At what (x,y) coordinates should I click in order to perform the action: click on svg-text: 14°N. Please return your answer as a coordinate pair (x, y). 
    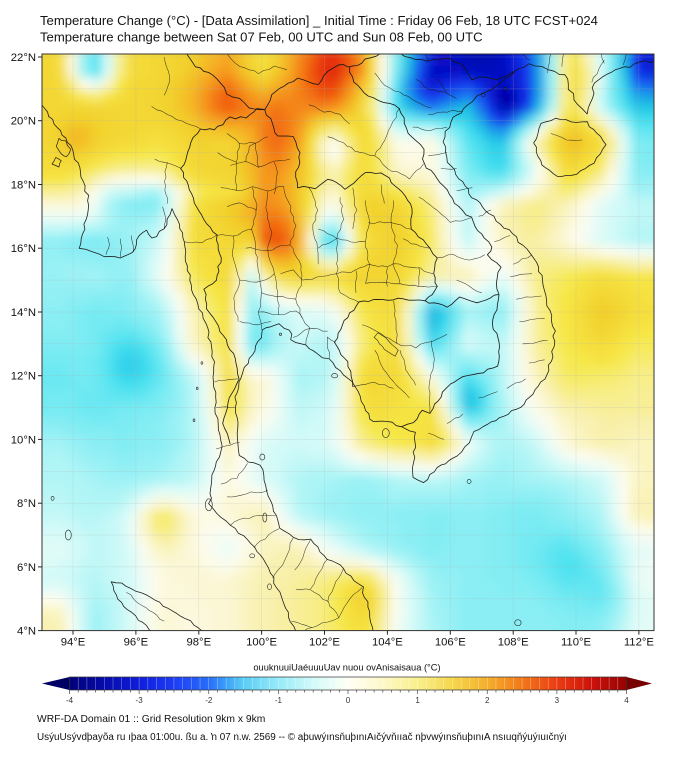
    Looking at the image, I should click on (23, 313).